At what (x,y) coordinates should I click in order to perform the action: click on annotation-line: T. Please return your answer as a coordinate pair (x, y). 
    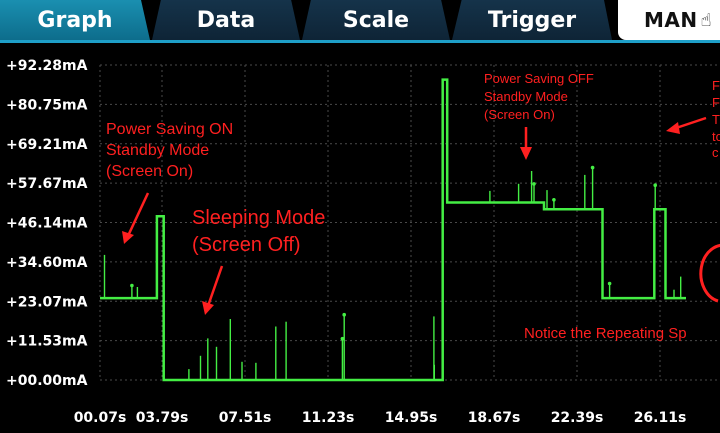
    Looking at the image, I should click on (716, 119).